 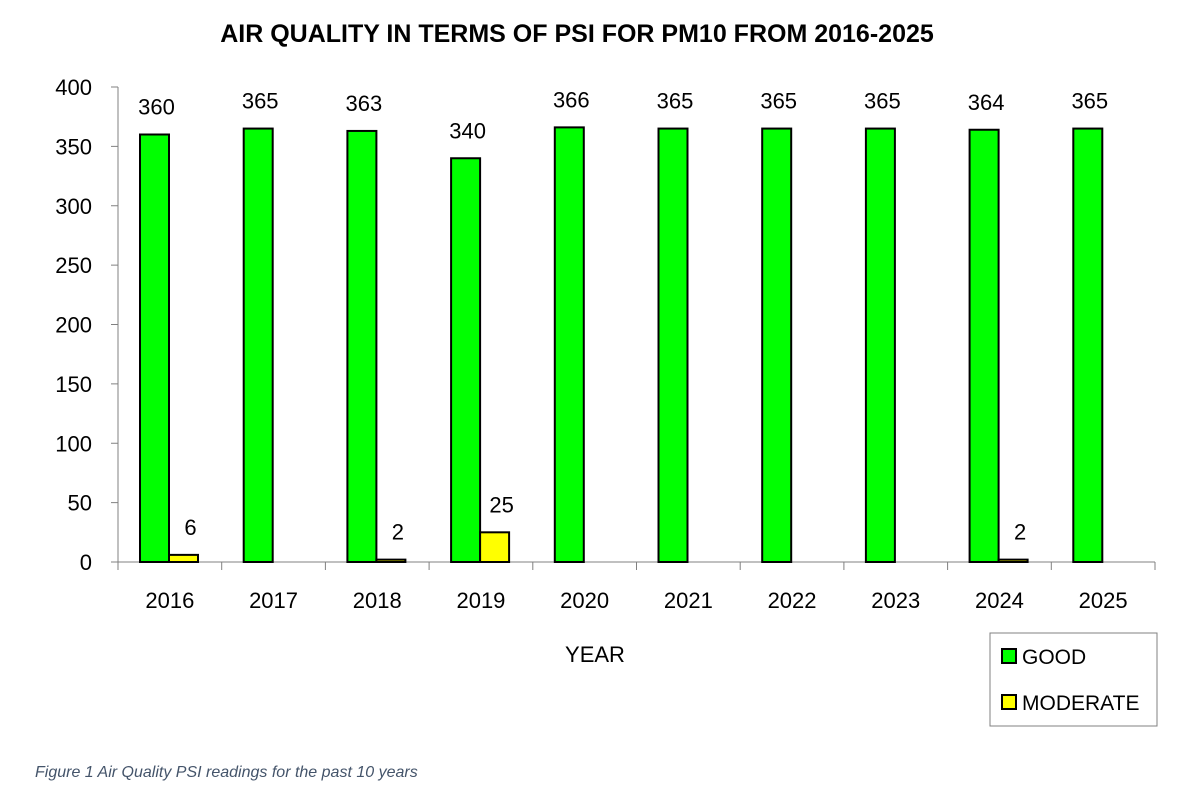 What do you see at coordinates (1009, 702) in the screenshot?
I see `legend-swatch-moderate` at bounding box center [1009, 702].